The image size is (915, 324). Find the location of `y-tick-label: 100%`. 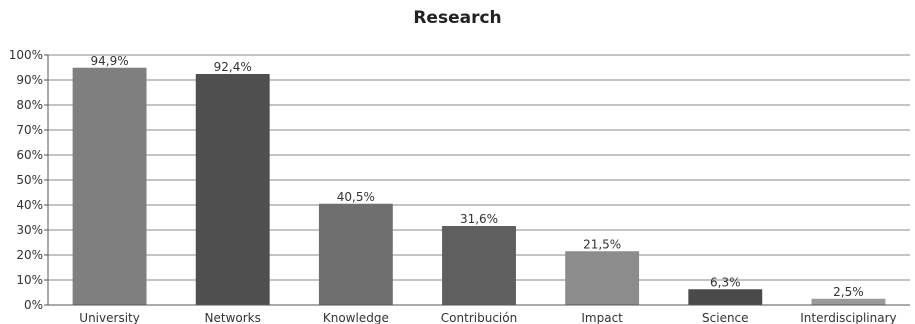

y-tick-label: 100% is located at coordinates (26, 55).